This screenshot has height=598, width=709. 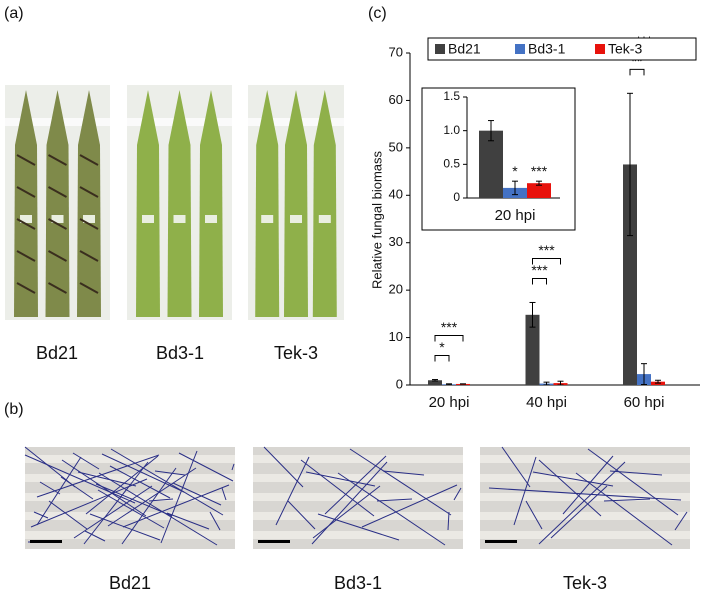 I want to click on x-tick-label: 60 hpi, so click(x=644, y=402).